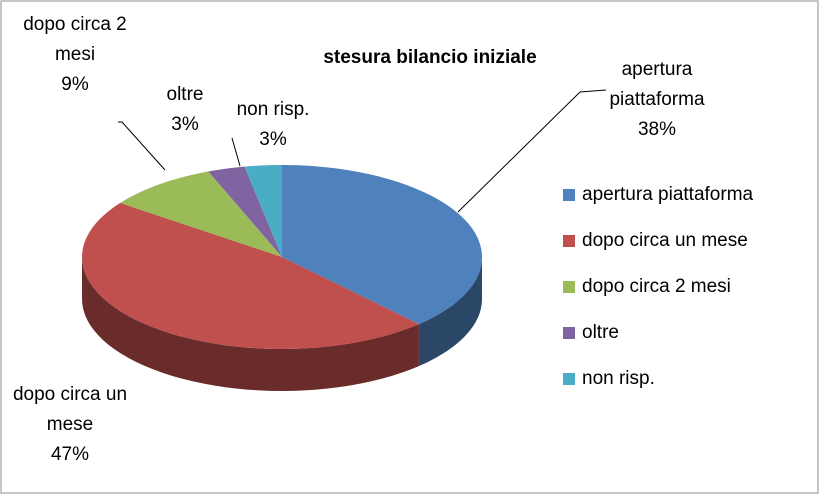  I want to click on chart-title: stesura bilancio iniziale, so click(429, 57).